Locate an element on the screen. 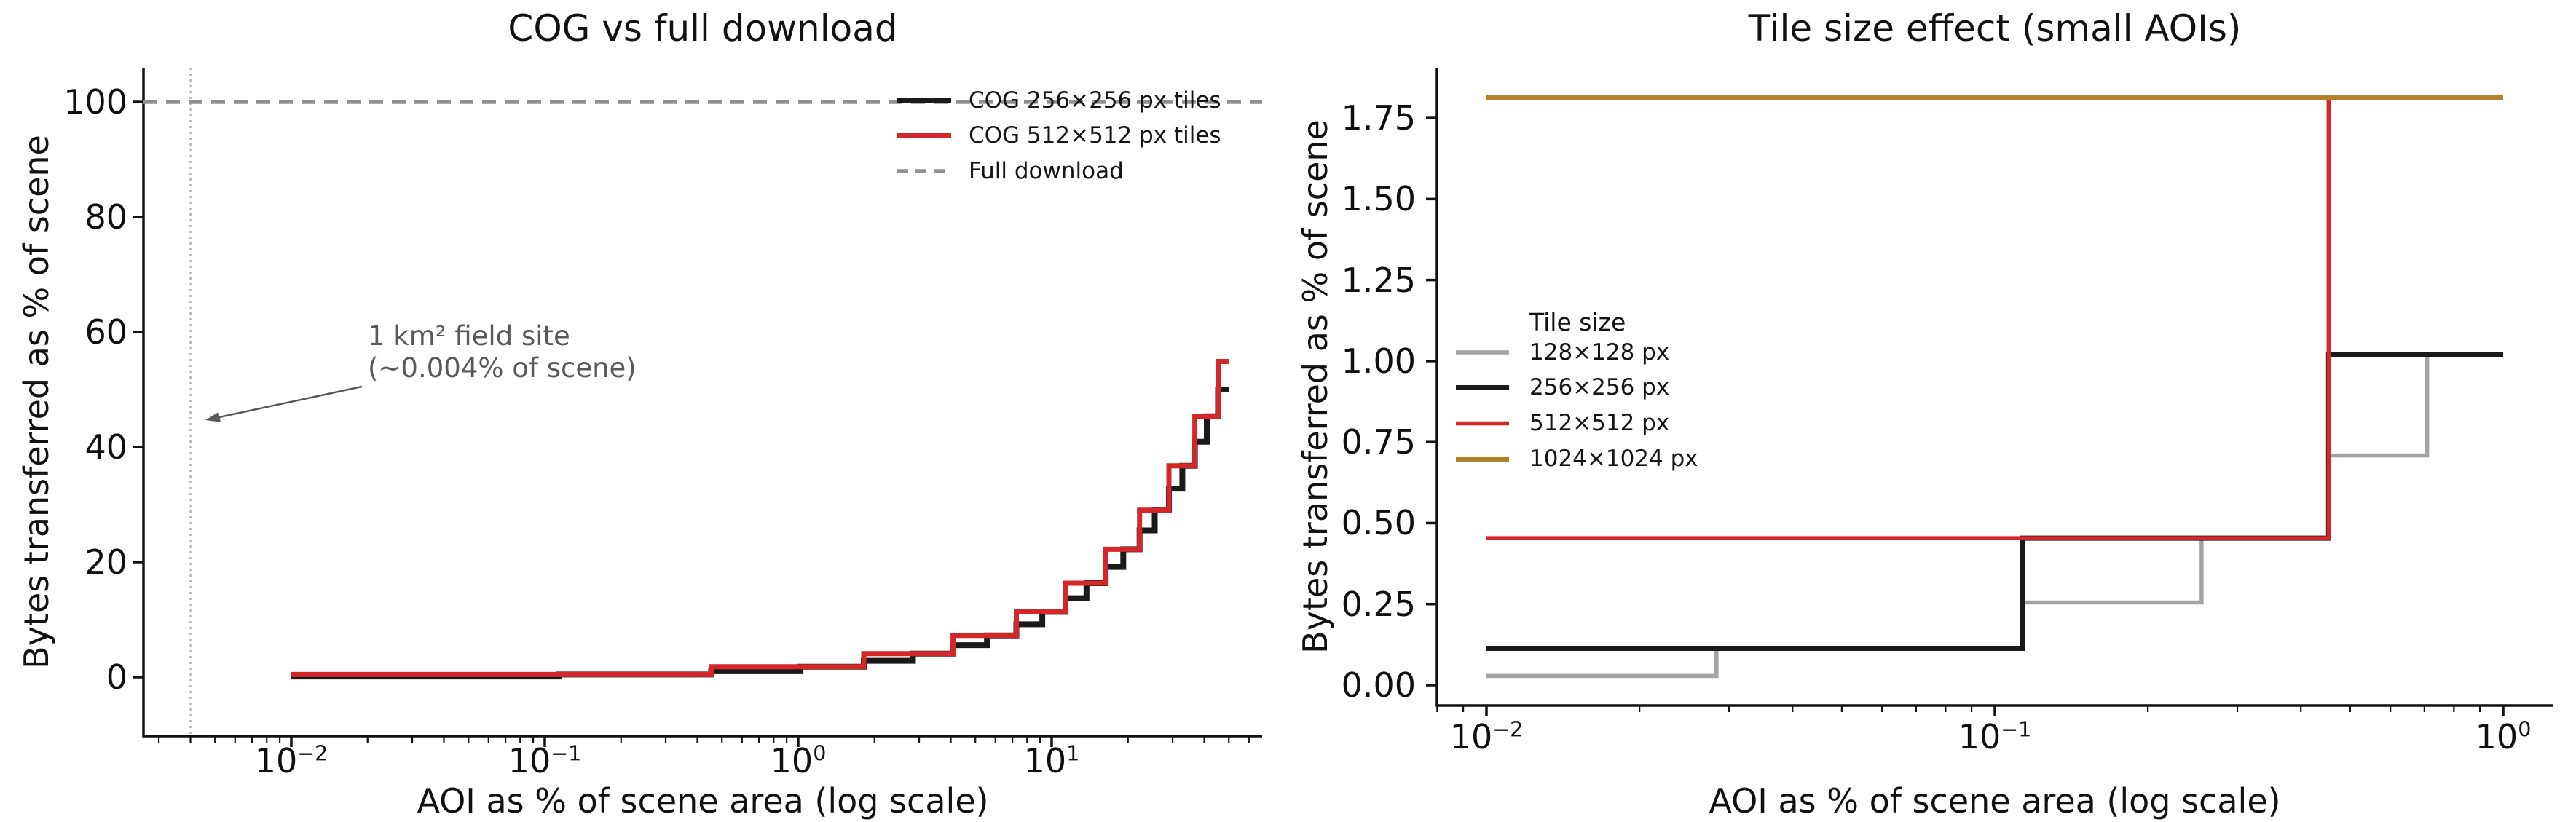 This screenshot has width=2576, height=822. x-tick-label: 101 is located at coordinates (1051, 760).